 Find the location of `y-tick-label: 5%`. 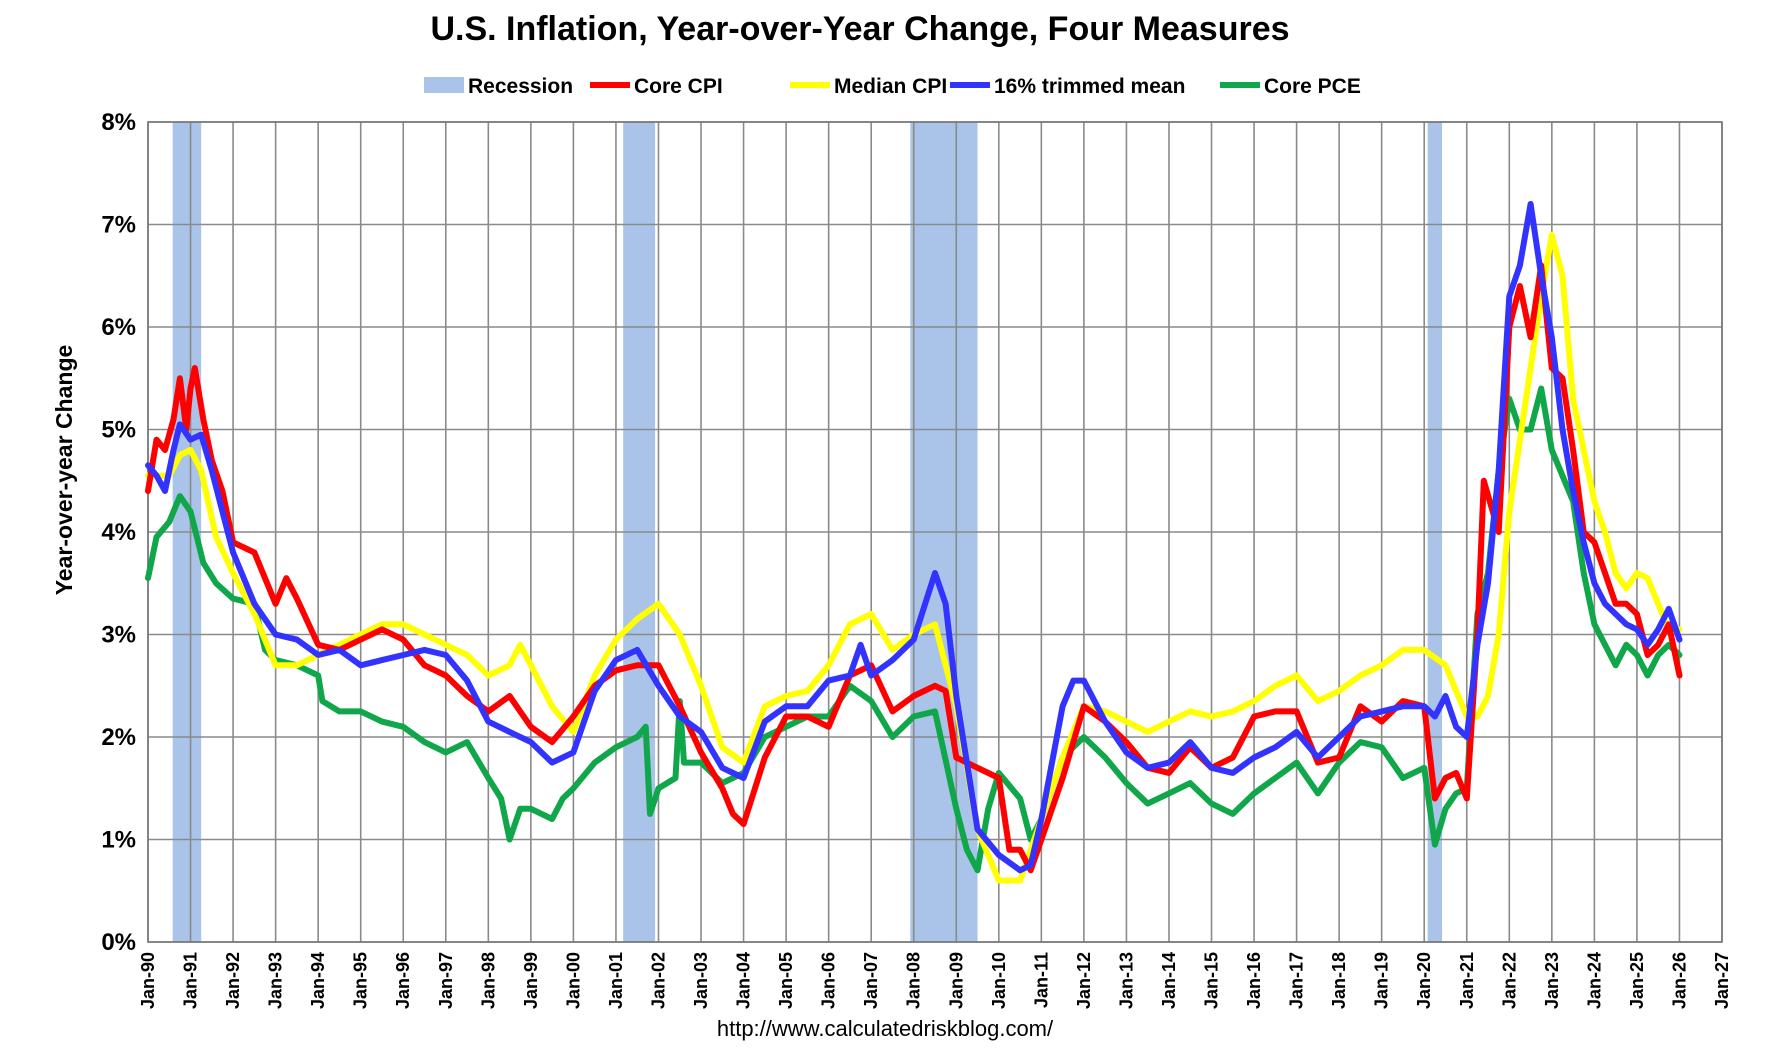

y-tick-label: 5% is located at coordinates (118, 430).